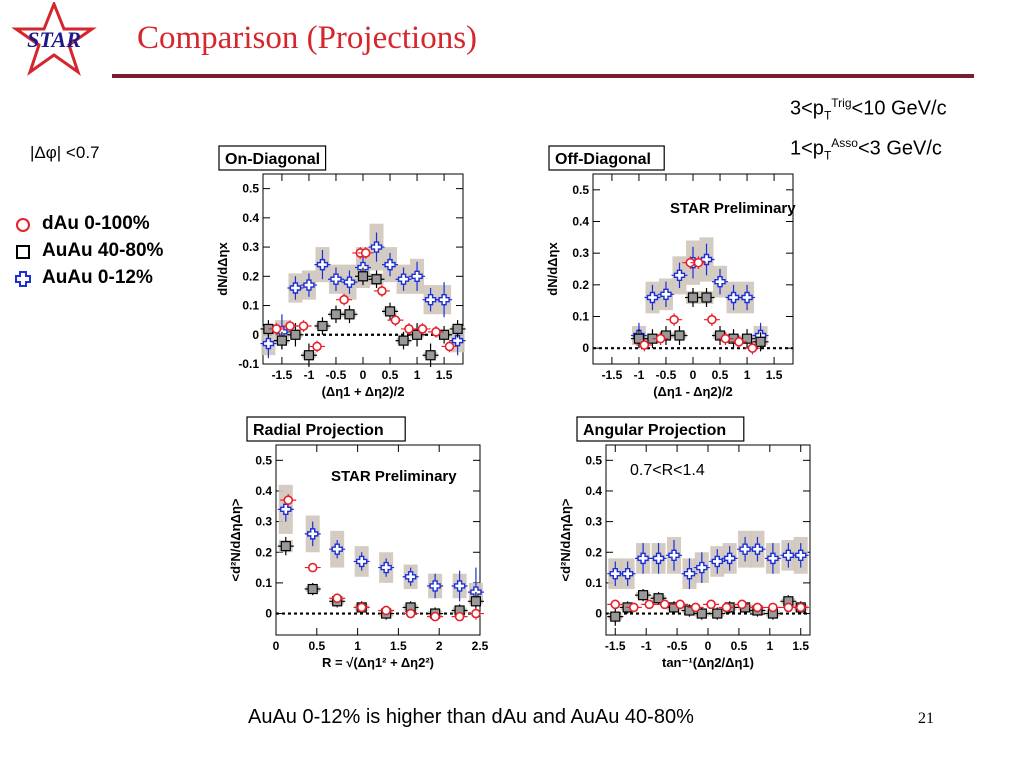  Describe the element at coordinates (378, 540) in the screenshot. I see `plot-frame` at that location.